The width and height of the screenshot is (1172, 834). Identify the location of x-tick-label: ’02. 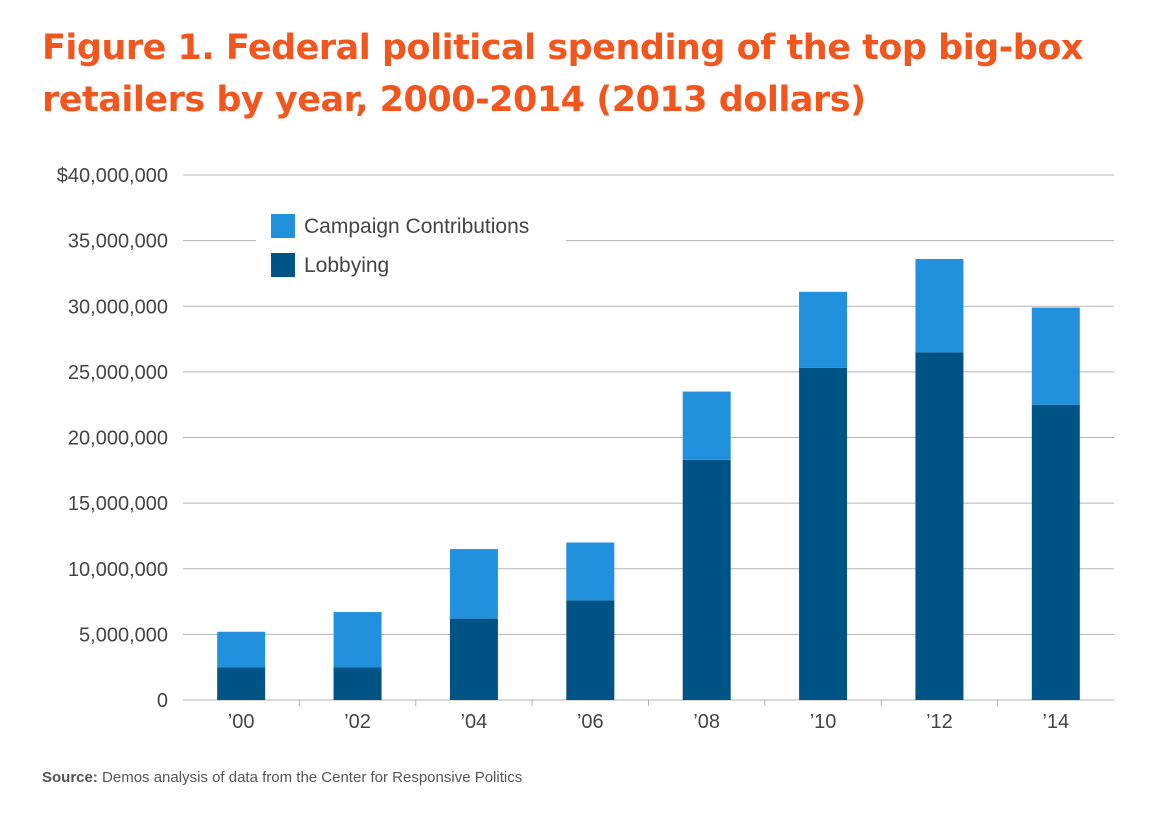
(357, 722).